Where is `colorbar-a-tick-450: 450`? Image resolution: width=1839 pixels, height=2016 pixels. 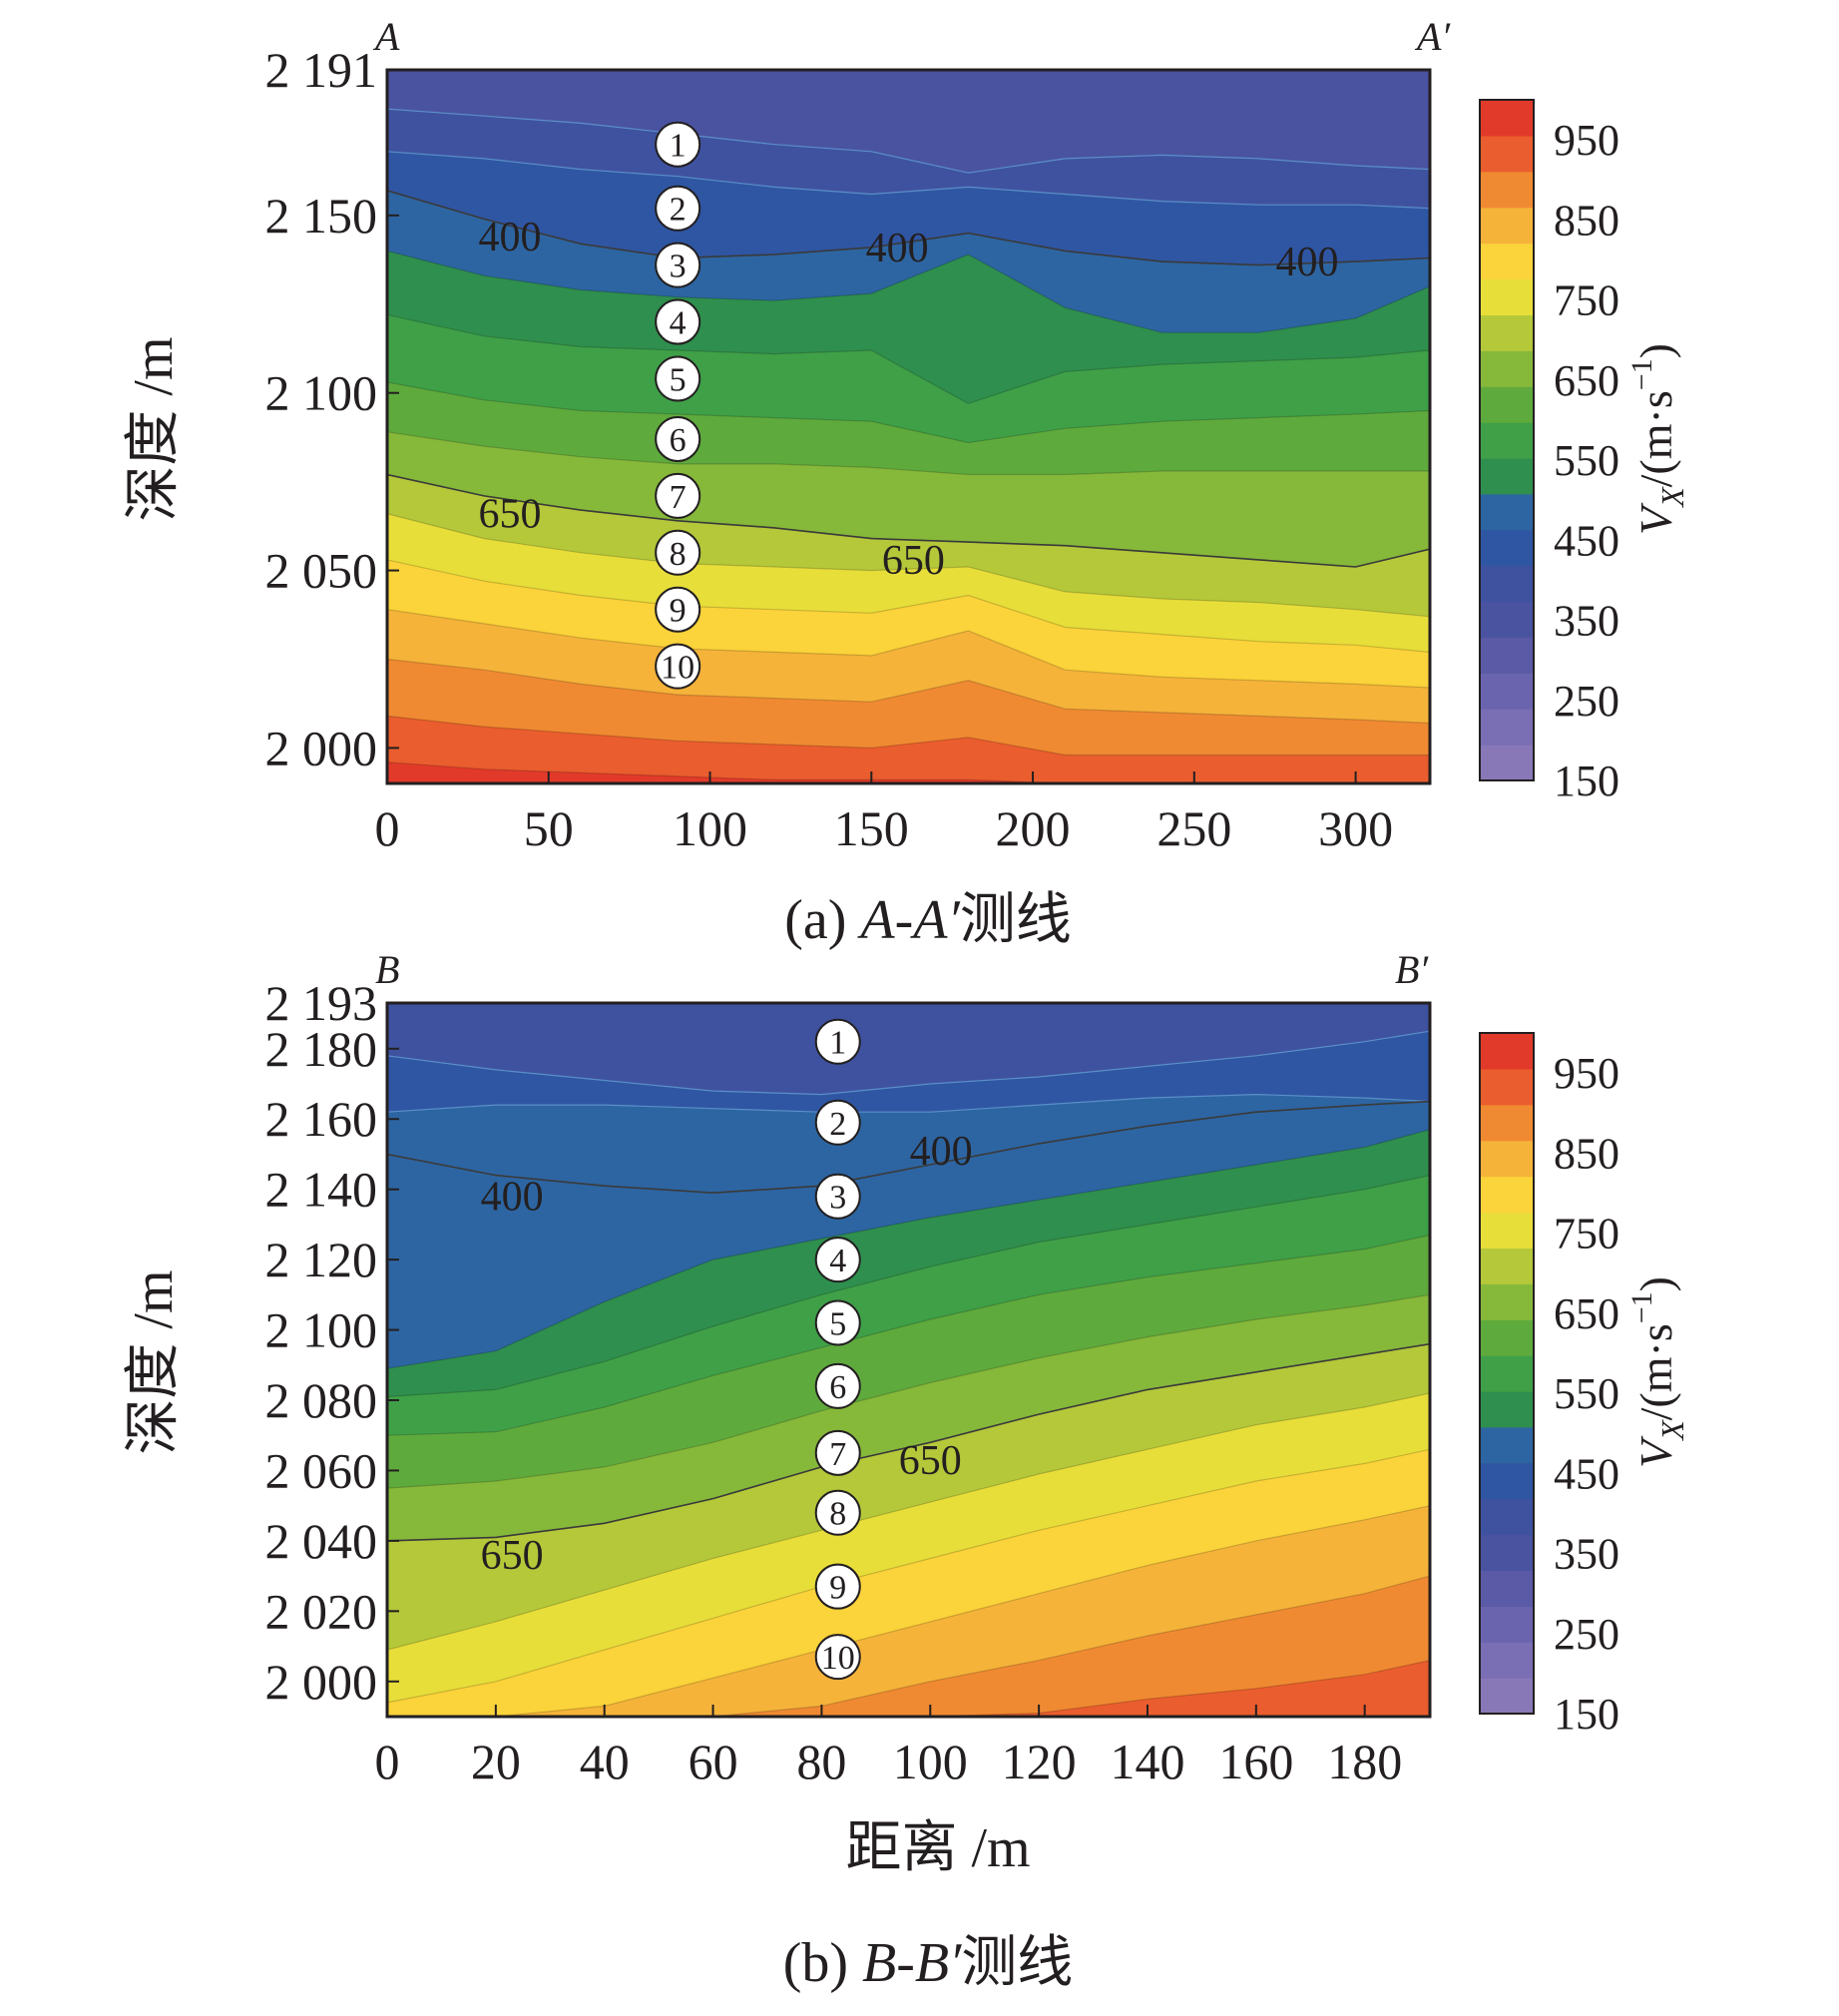
colorbar-a-tick-450: 450 is located at coordinates (1586, 540).